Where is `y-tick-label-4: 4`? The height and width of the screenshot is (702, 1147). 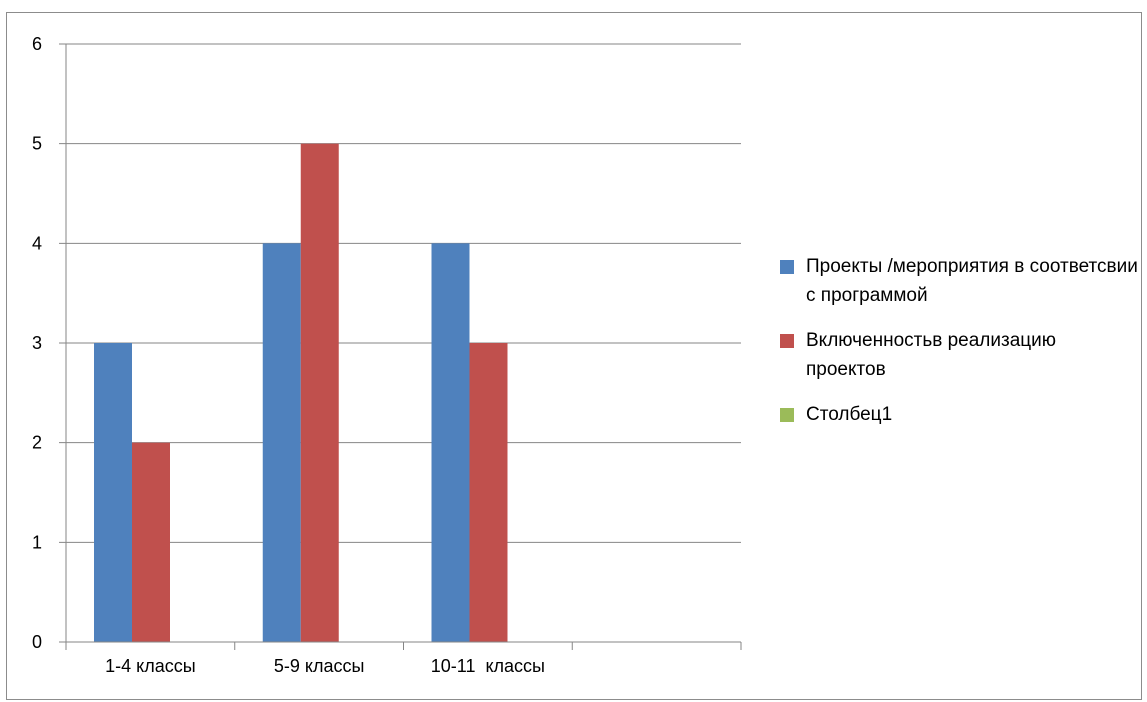
y-tick-label-4: 4 is located at coordinates (37, 243).